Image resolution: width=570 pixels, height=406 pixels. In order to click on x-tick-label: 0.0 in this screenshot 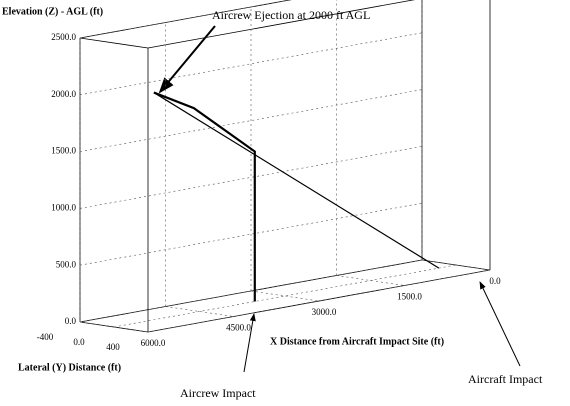, I will do `click(495, 281)`.